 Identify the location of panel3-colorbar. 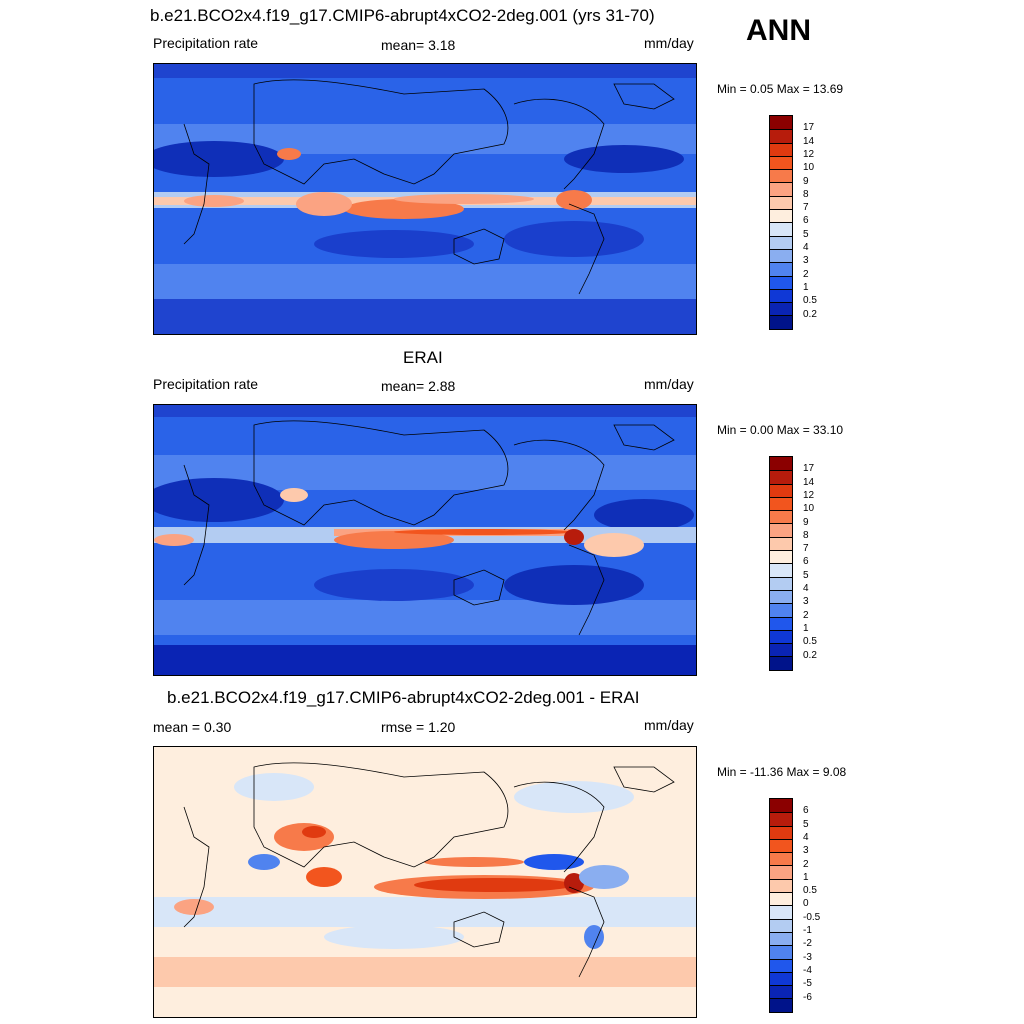
(781, 905).